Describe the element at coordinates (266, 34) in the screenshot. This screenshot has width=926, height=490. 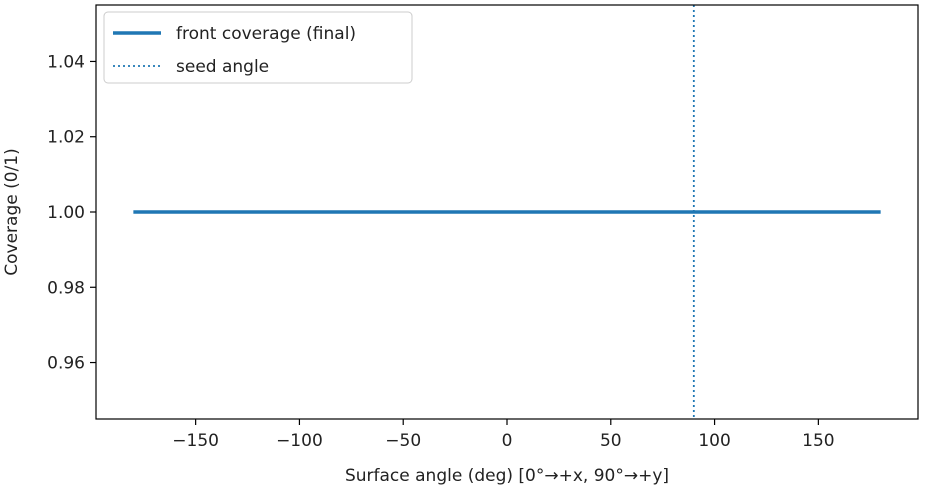
I see `legend-label-front-coverage: front coverage (final)` at that location.